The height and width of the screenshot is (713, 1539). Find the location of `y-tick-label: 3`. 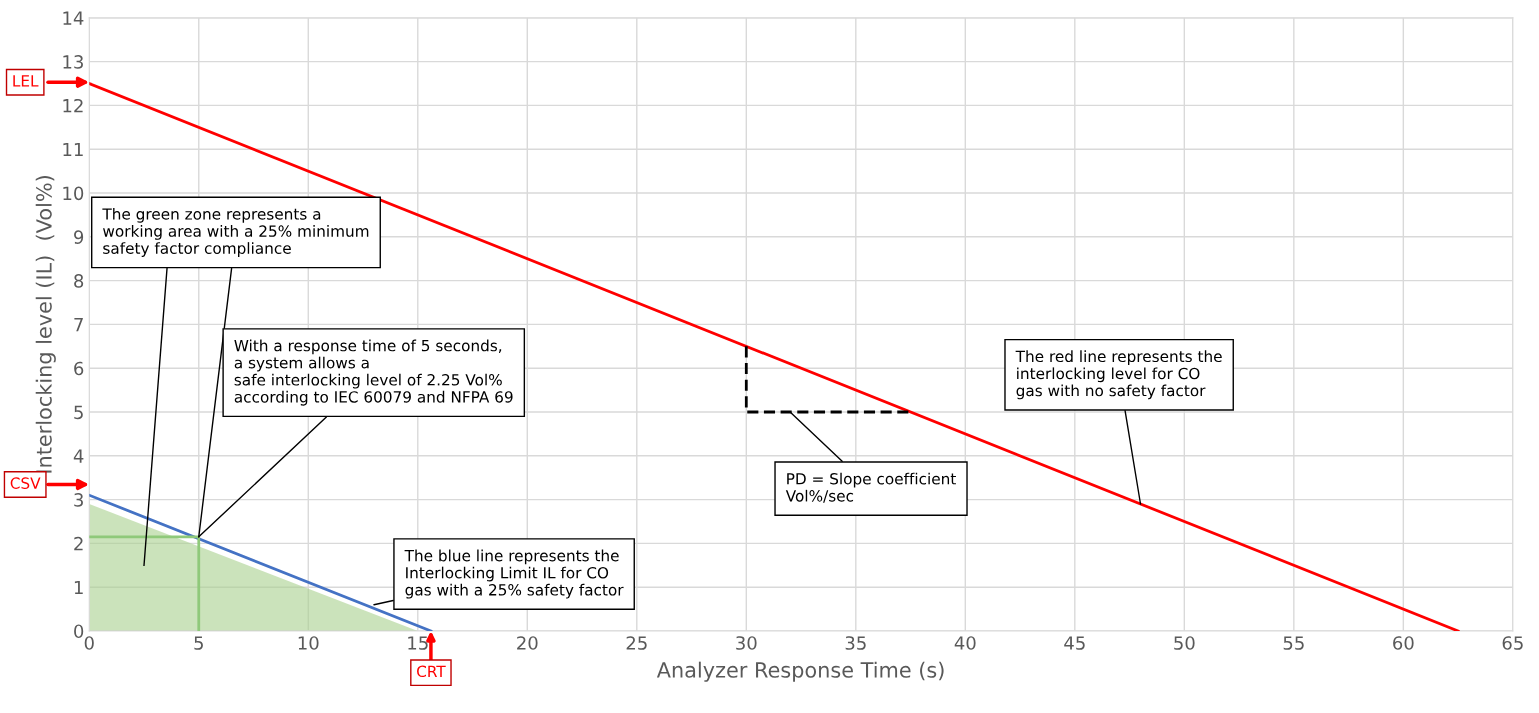

y-tick-label: 3 is located at coordinates (78, 500).